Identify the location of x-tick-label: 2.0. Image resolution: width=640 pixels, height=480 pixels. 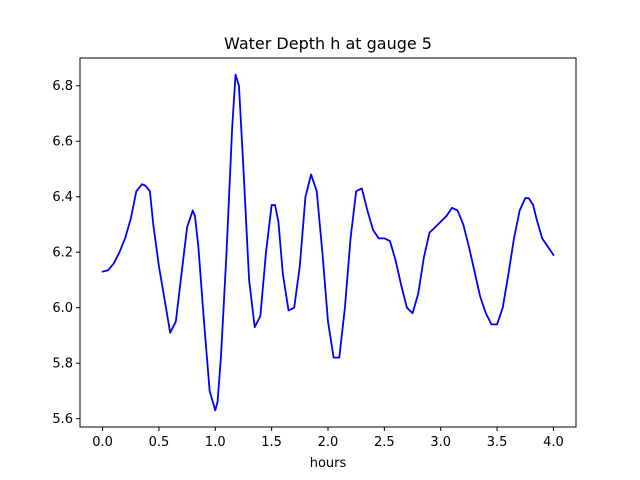
(328, 442).